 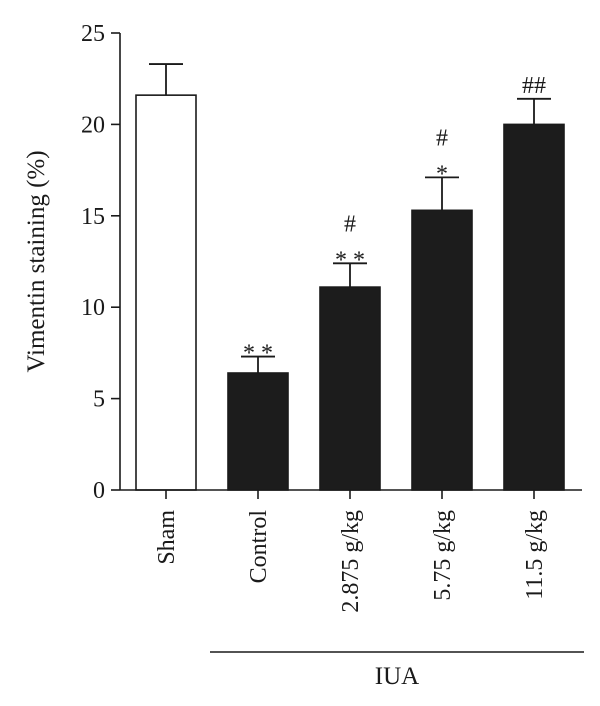 I want to click on y-tick-label: 10, so click(x=93, y=308).